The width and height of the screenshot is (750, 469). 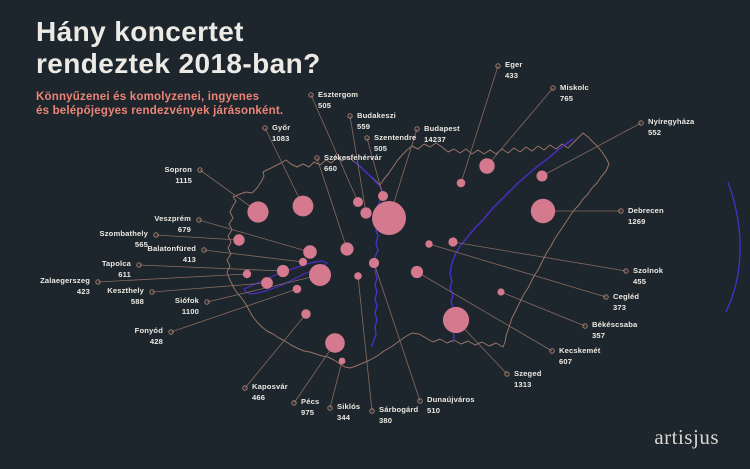 I want to click on city-name: Zalaegerszeg, so click(x=65, y=280).